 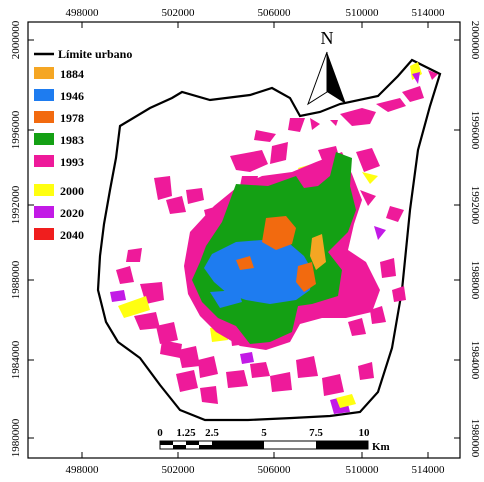 I want to click on legend-label-2020: 2020, so click(x=72, y=213).